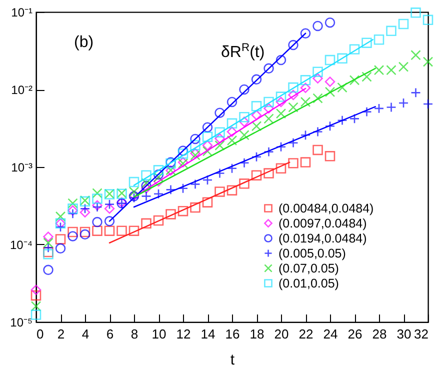 This screenshot has width=436, height=368. What do you see at coordinates (322, 223) in the screenshot?
I see `legend-label: (0.0097,0.0484)` at bounding box center [322, 223].